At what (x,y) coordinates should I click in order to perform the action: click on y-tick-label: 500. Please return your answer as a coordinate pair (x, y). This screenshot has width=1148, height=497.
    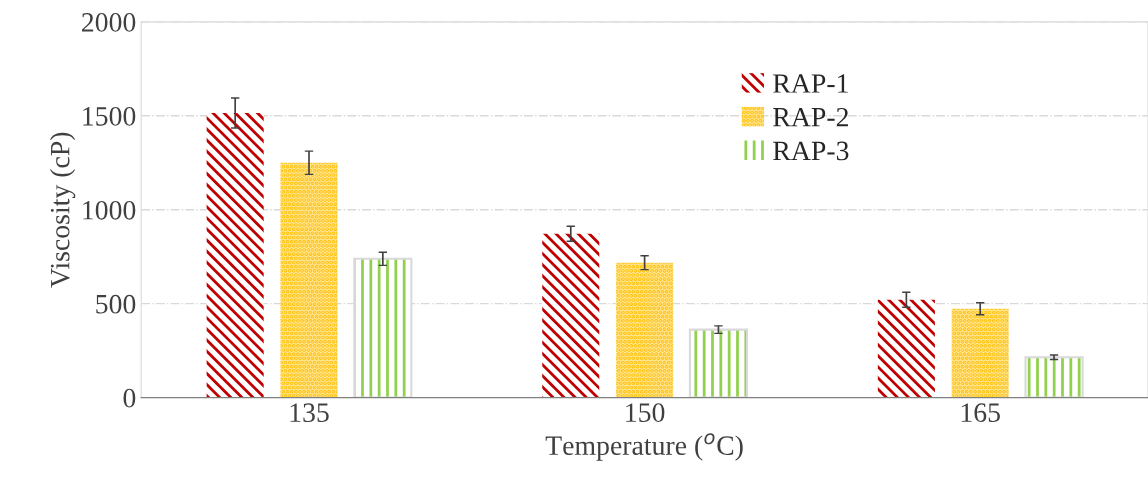
    Looking at the image, I should click on (116, 304).